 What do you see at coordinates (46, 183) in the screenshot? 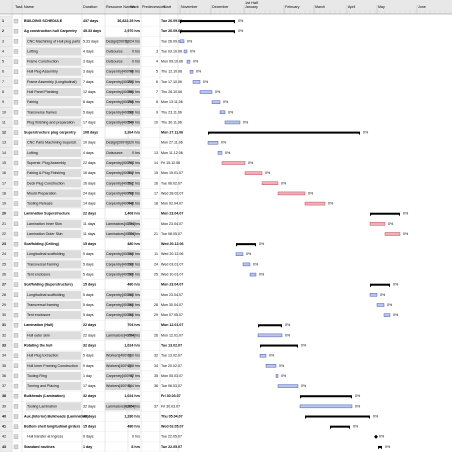
I see `task-name: Deck Plug Construction` at bounding box center [46, 183].